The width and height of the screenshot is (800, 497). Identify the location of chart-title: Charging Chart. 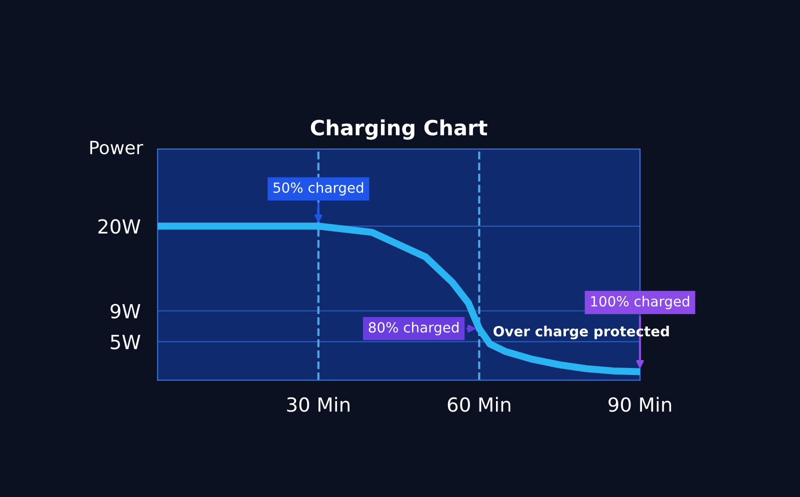
(399, 129).